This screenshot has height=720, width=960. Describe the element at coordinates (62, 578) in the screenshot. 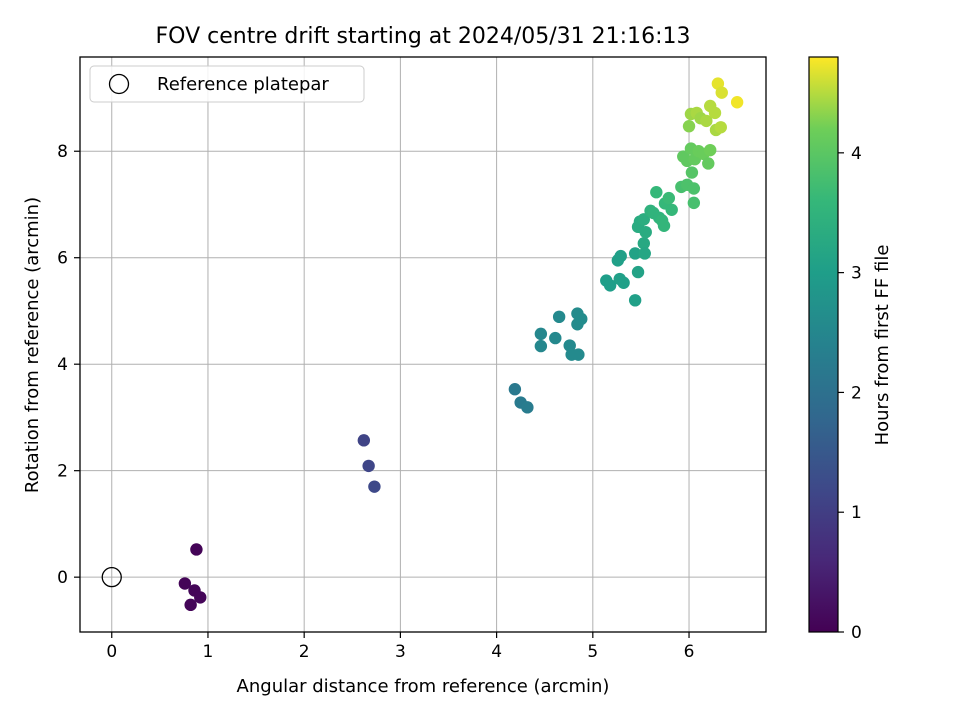

I see `y-tick-label: 0` at that location.